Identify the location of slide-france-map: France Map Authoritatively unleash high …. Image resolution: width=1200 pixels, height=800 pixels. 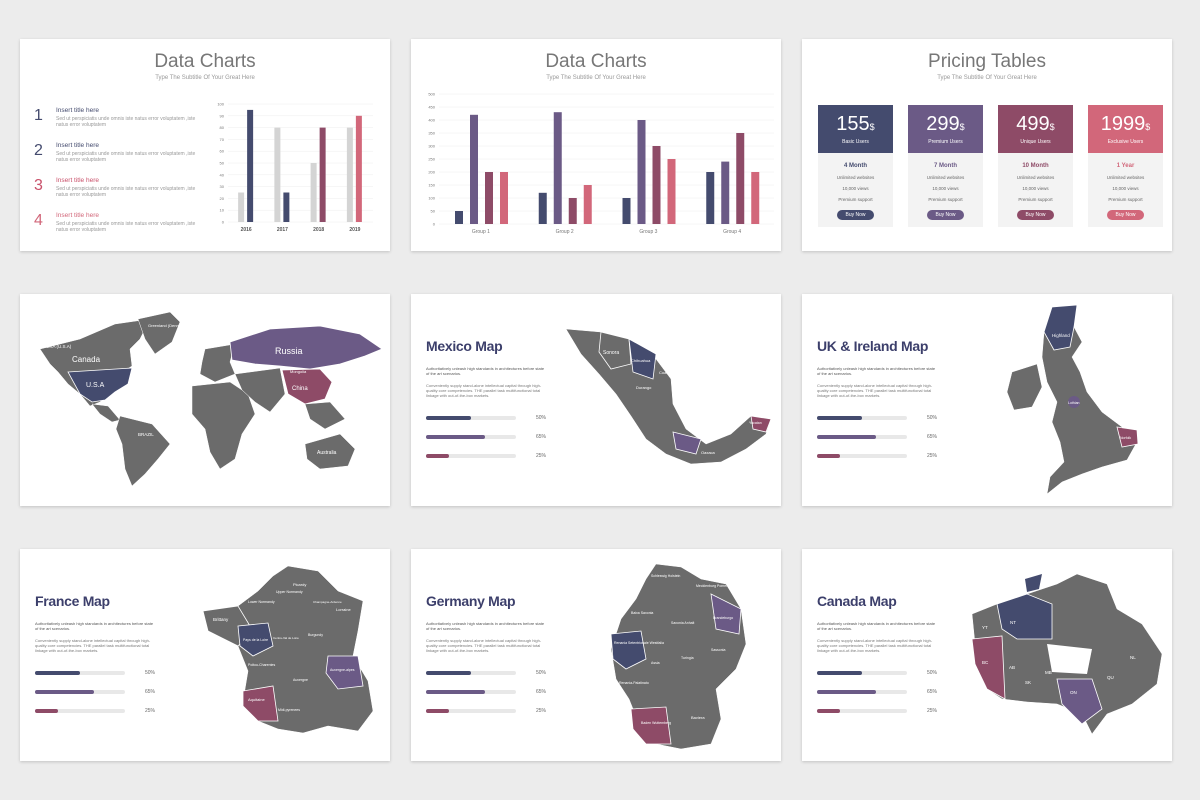
(205, 655).